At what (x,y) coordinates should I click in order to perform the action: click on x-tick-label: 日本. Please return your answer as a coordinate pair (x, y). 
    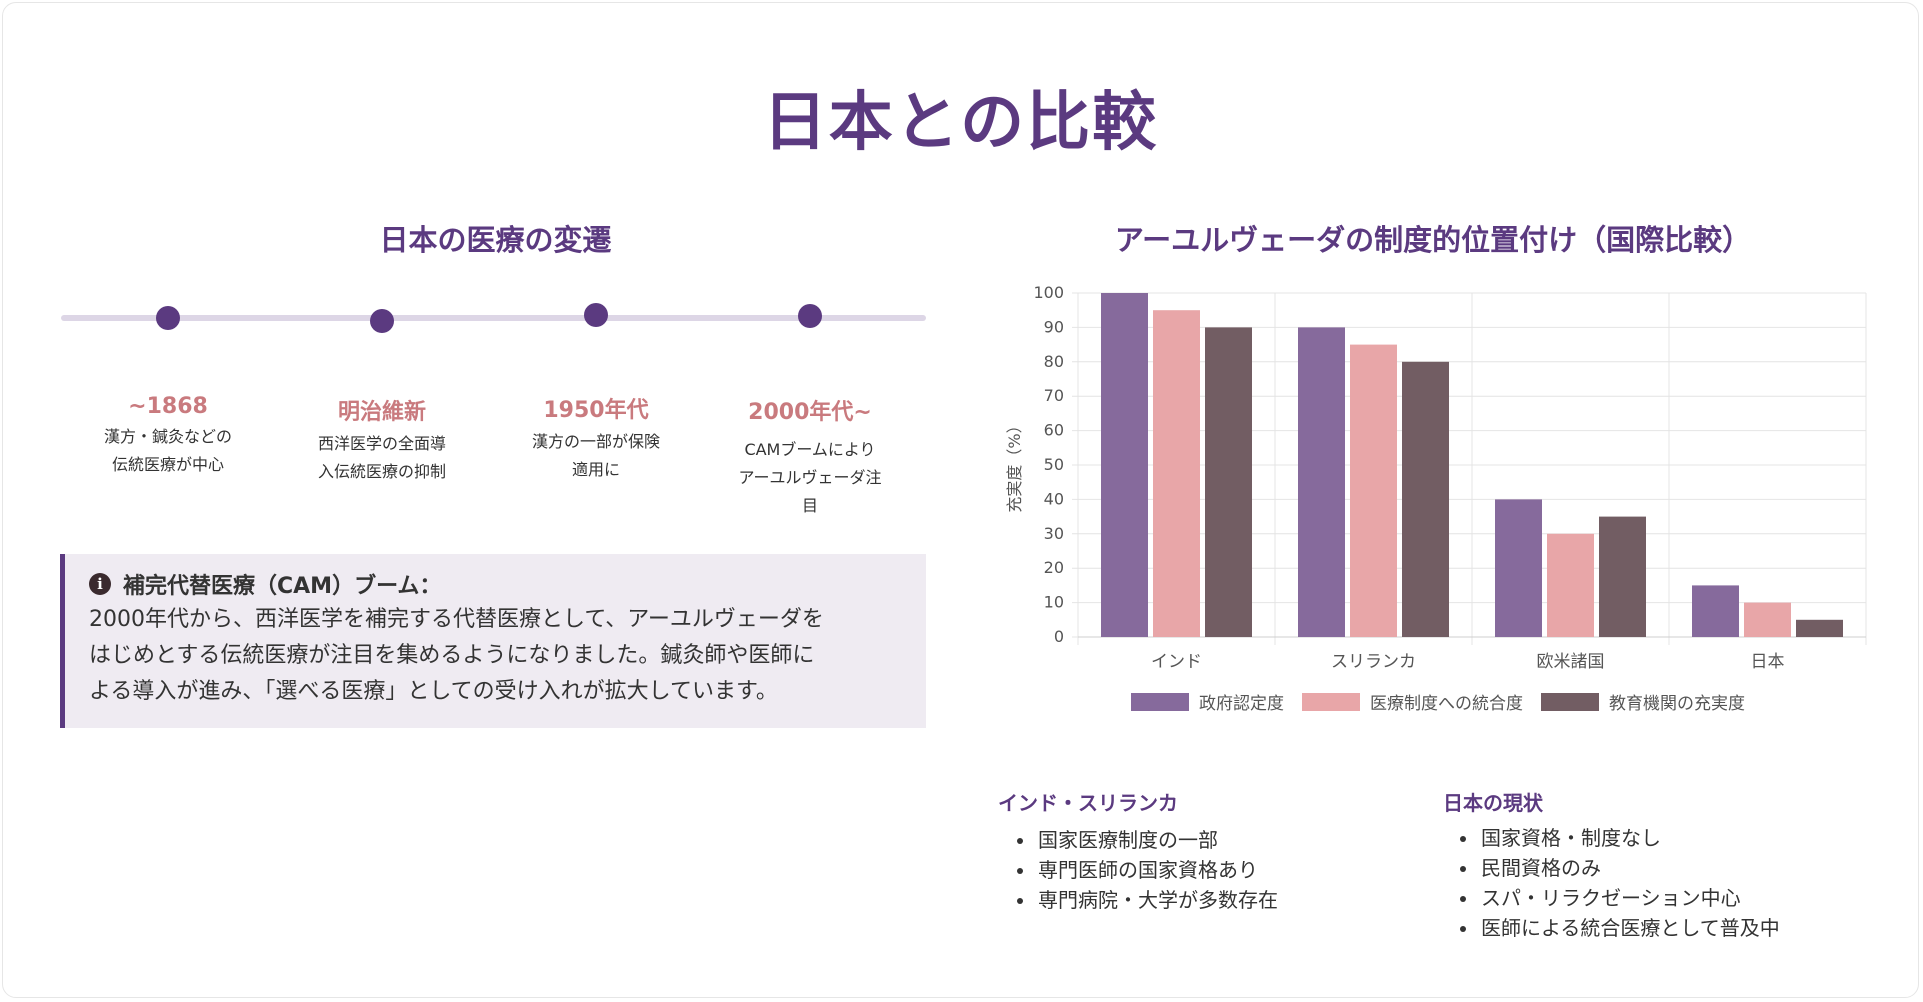
    Looking at the image, I should click on (1768, 662).